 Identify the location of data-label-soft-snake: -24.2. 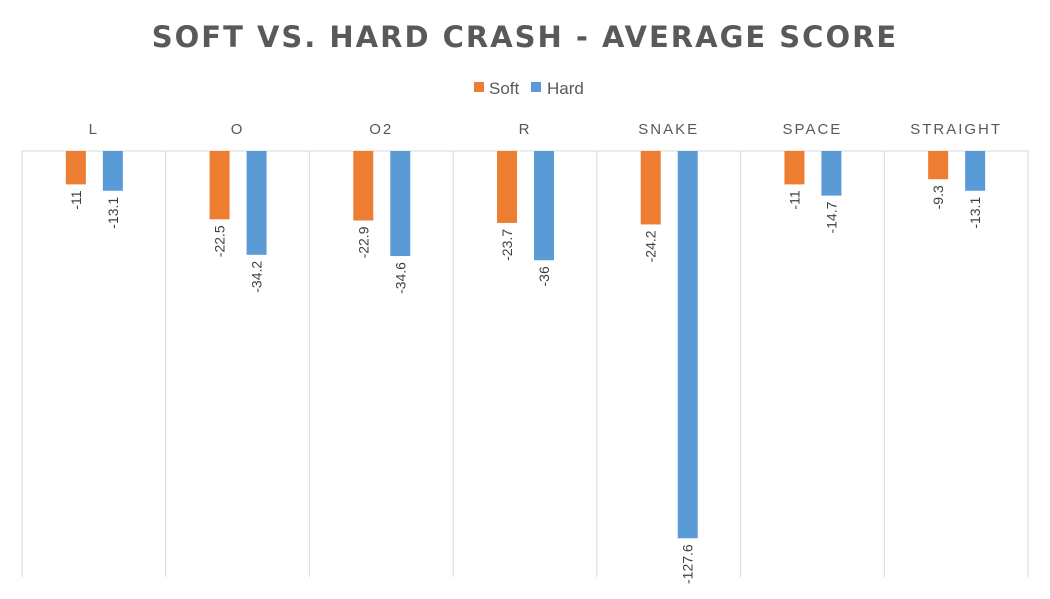
(651, 246).